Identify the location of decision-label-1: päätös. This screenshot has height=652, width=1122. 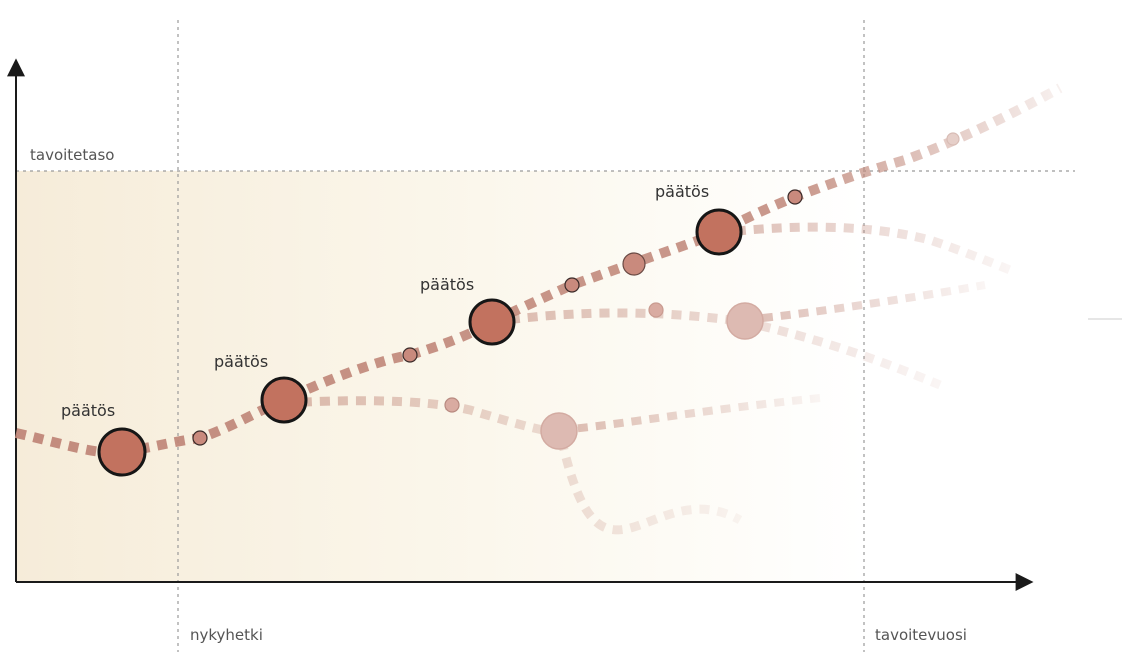
(88, 410).